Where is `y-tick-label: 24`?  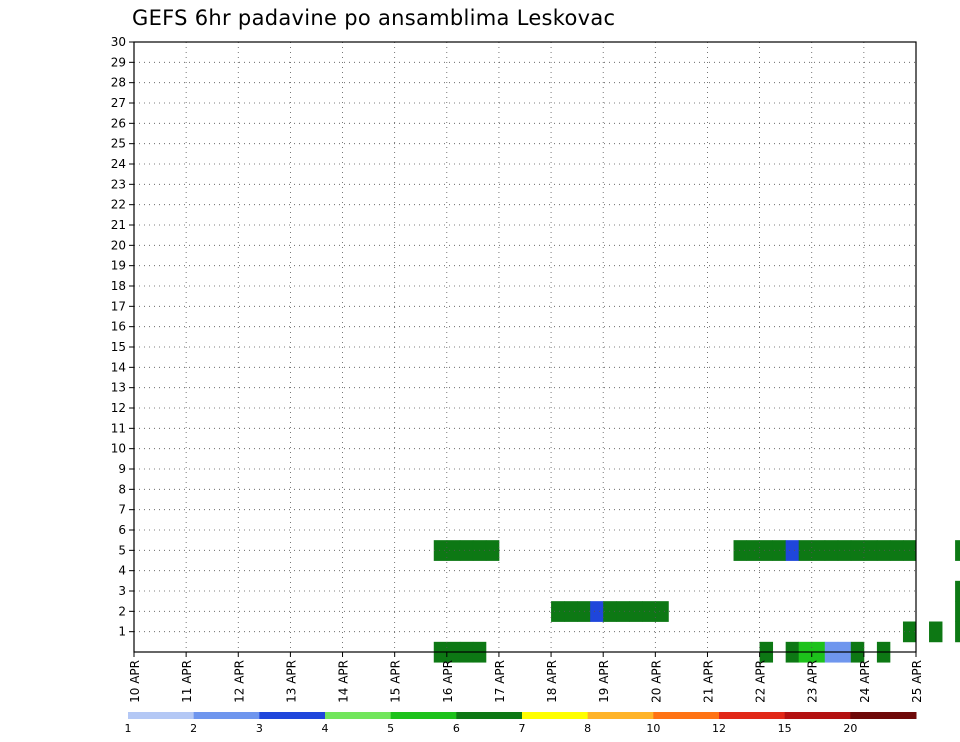
y-tick-label: 24 is located at coordinates (118, 164).